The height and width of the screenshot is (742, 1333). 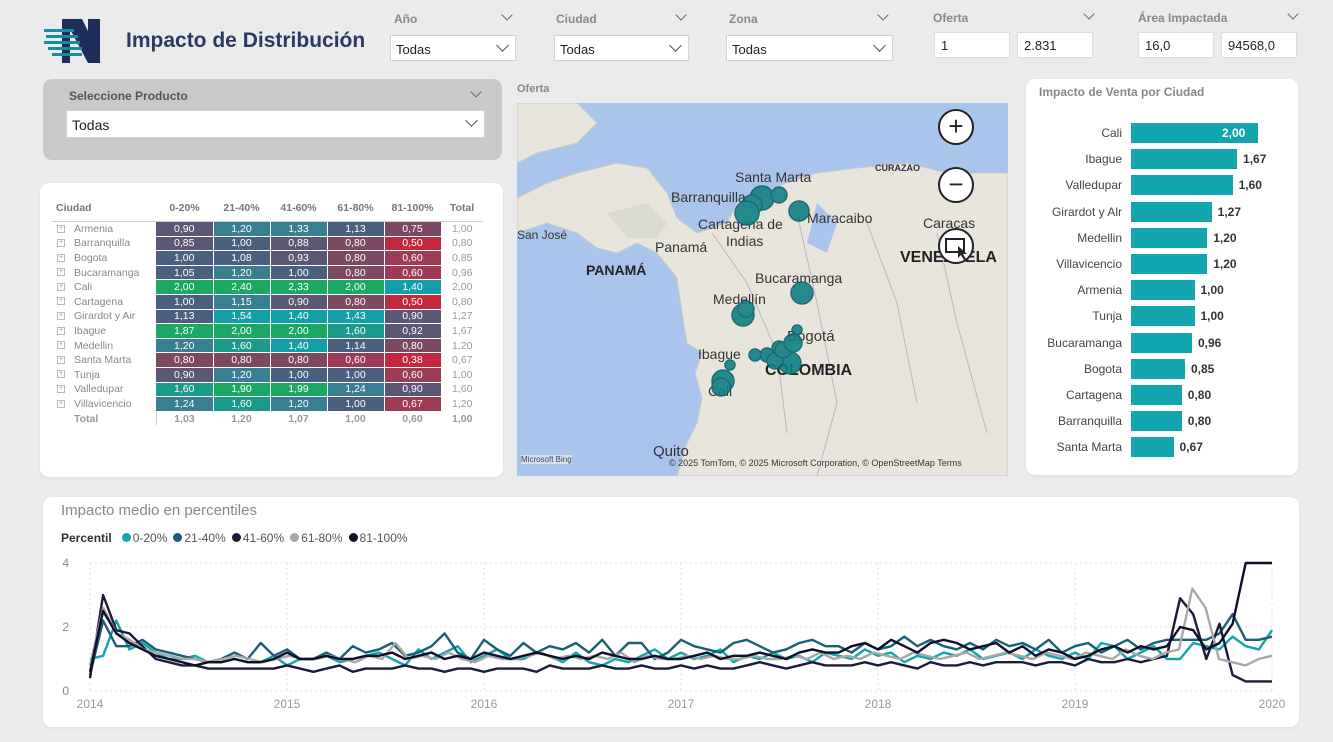 What do you see at coordinates (263, 538) in the screenshot?
I see `legend-item: 41-60%` at bounding box center [263, 538].